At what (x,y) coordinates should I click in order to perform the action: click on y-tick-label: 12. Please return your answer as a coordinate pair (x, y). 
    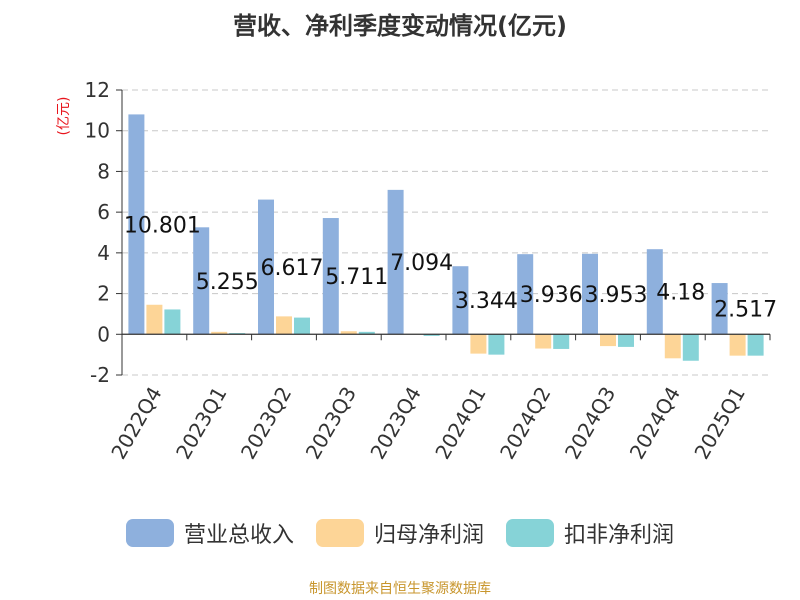
    Looking at the image, I should click on (97, 90).